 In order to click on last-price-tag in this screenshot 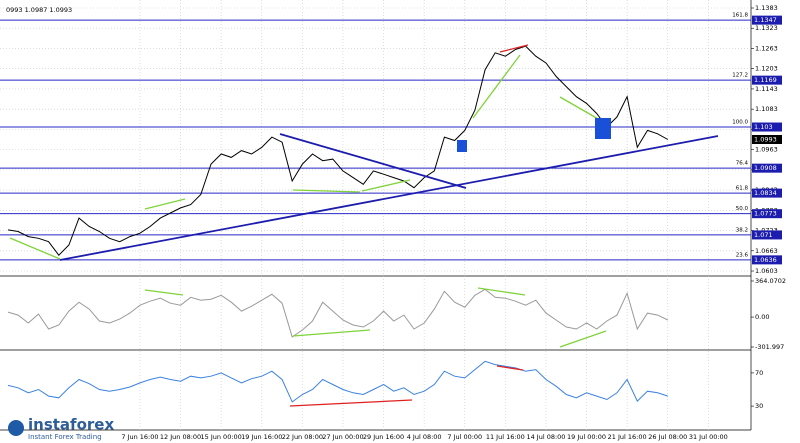, I will do `click(767, 139)`.